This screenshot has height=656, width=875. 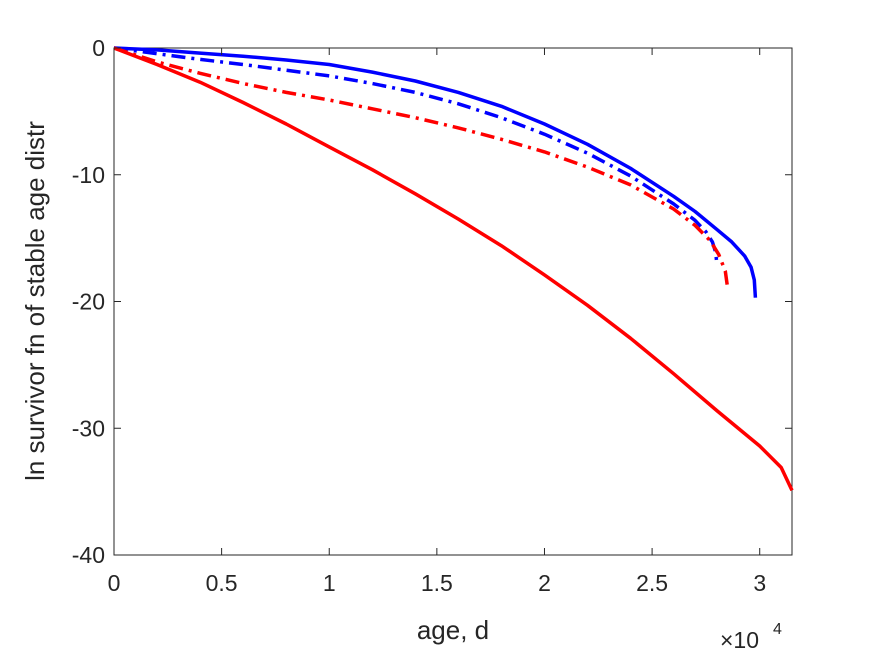 I want to click on x-tick-label: 2.5, so click(x=652, y=583).